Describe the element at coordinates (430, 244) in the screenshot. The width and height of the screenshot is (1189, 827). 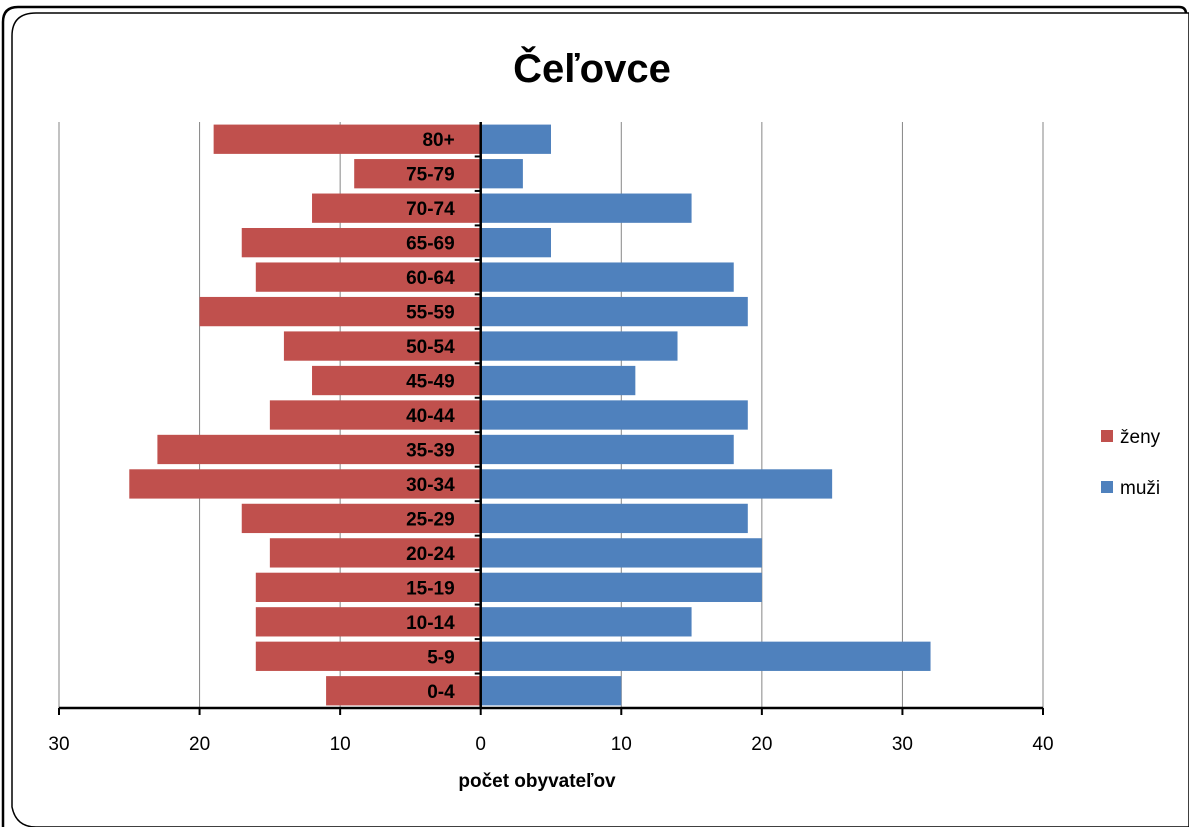
I see `category-label-65-69: 65-69` at that location.